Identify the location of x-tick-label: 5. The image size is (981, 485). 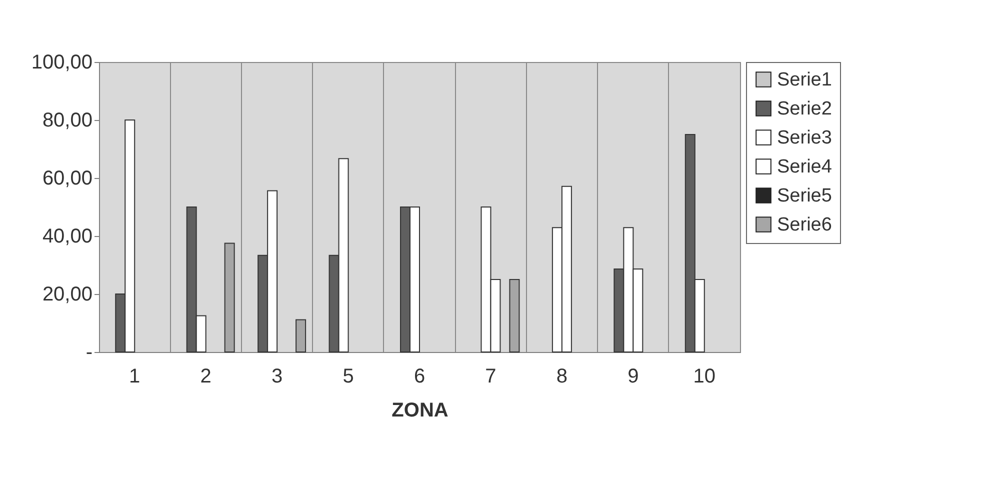
(348, 377).